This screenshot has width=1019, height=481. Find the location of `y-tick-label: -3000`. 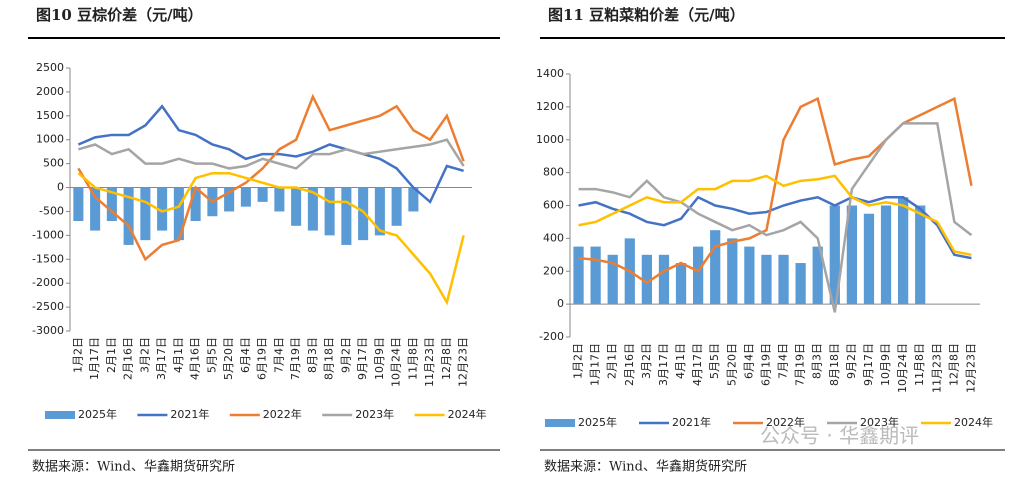

y-tick-label: -3000 is located at coordinates (48, 330).